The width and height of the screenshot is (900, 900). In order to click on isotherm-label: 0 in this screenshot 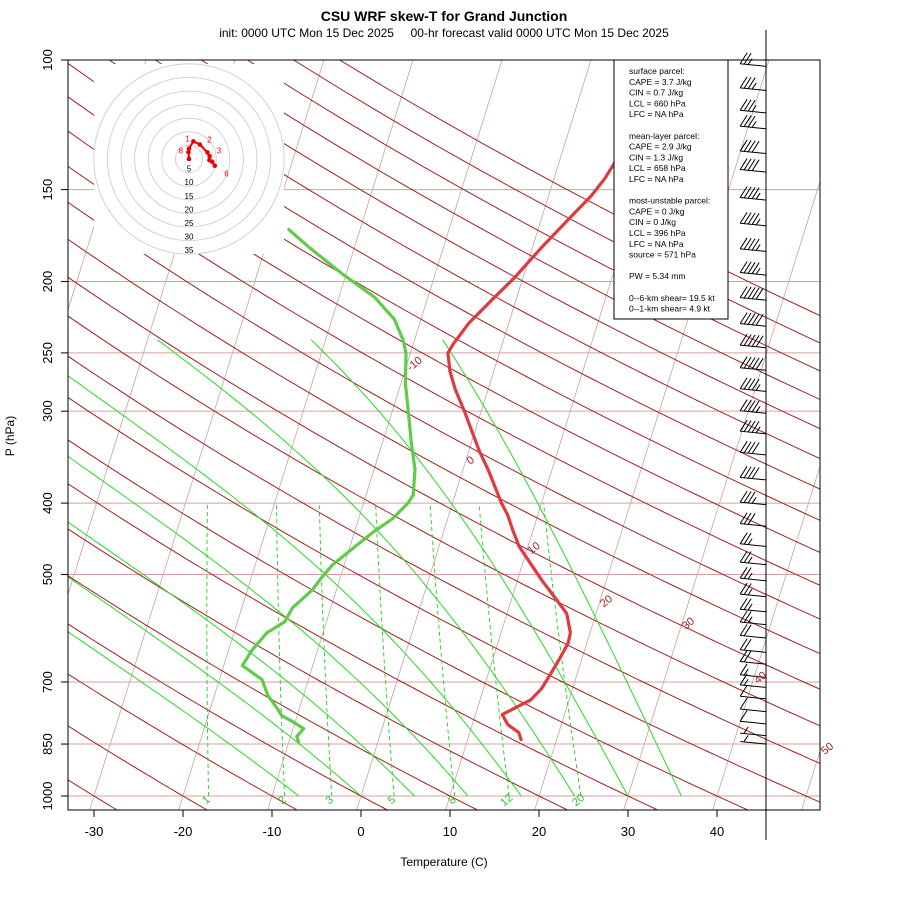, I will do `click(471, 460)`.